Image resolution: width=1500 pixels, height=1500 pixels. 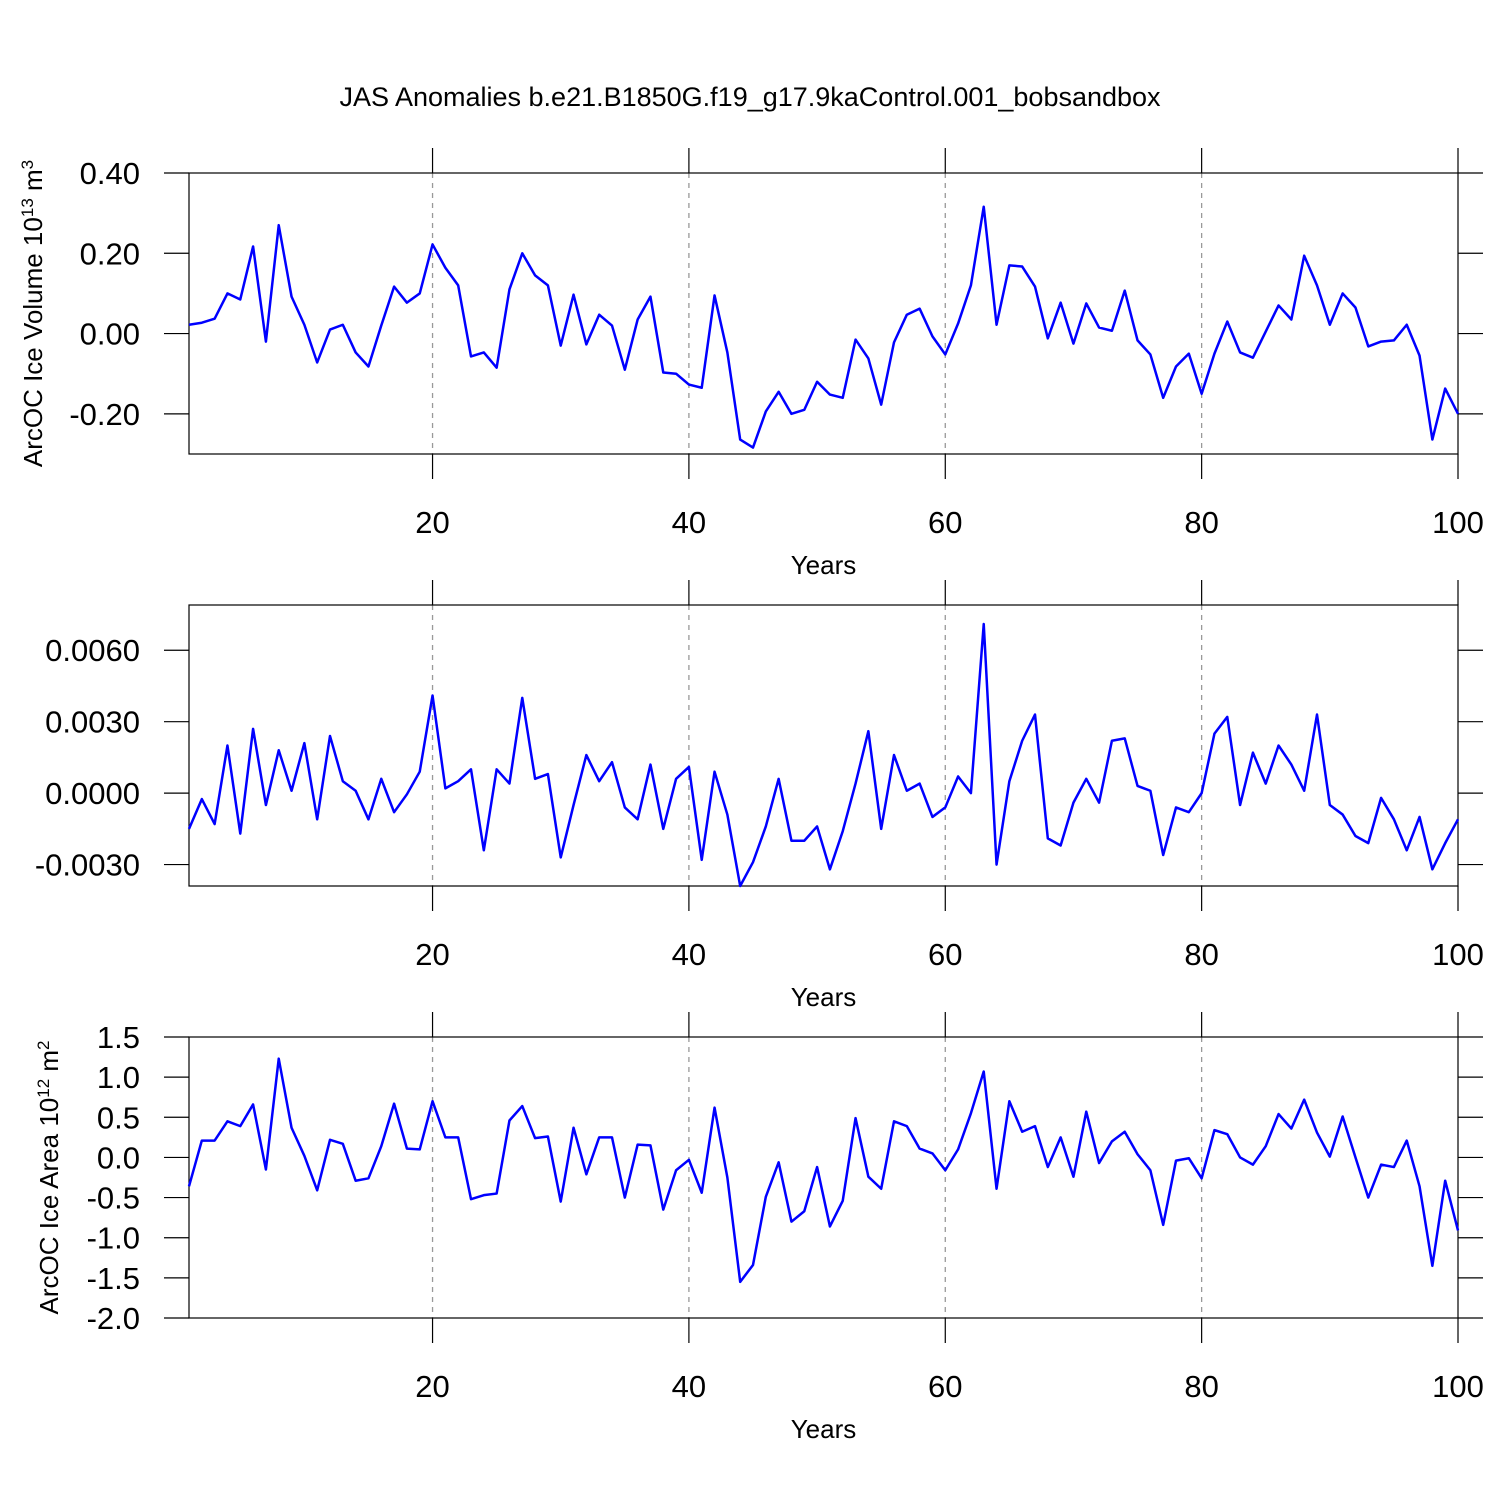 What do you see at coordinates (110, 253) in the screenshot?
I see `y-tick-label: 0.20` at bounding box center [110, 253].